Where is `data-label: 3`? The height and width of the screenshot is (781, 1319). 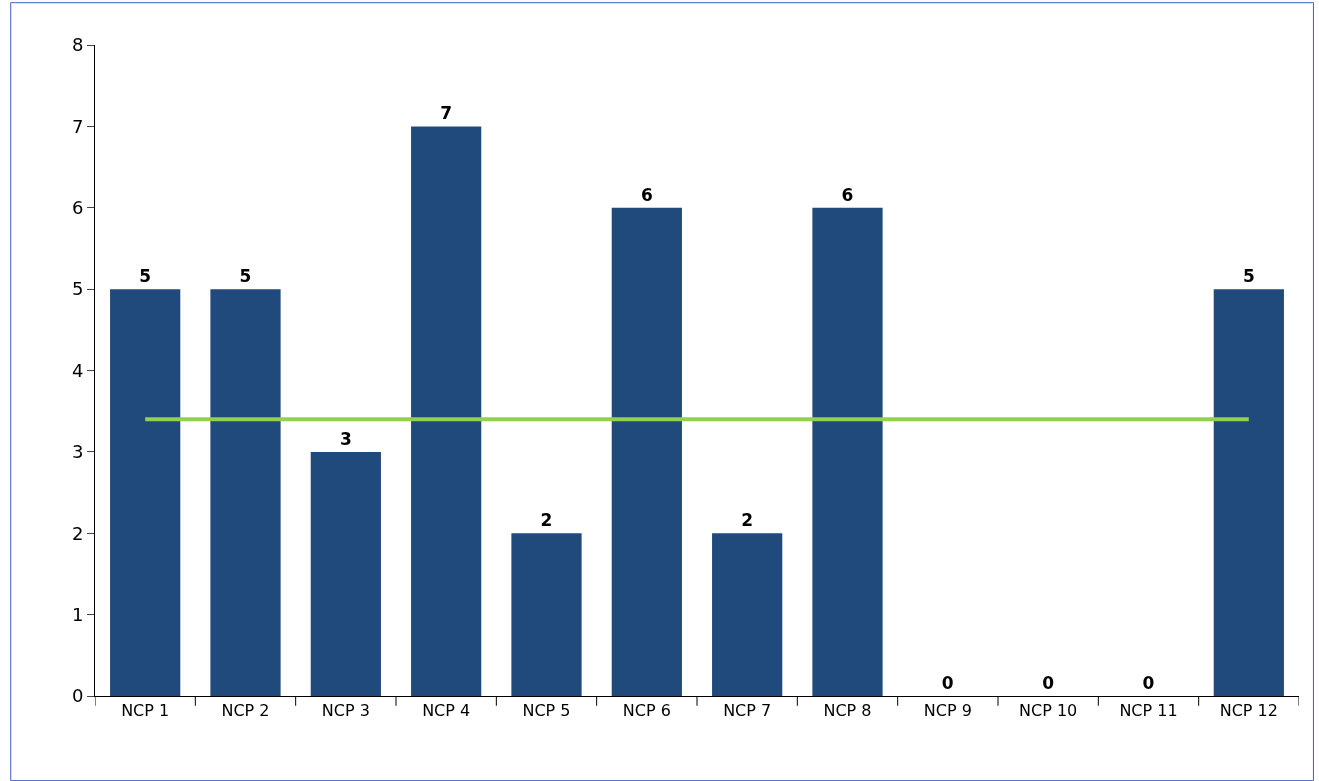
data-label: 3 is located at coordinates (345, 438).